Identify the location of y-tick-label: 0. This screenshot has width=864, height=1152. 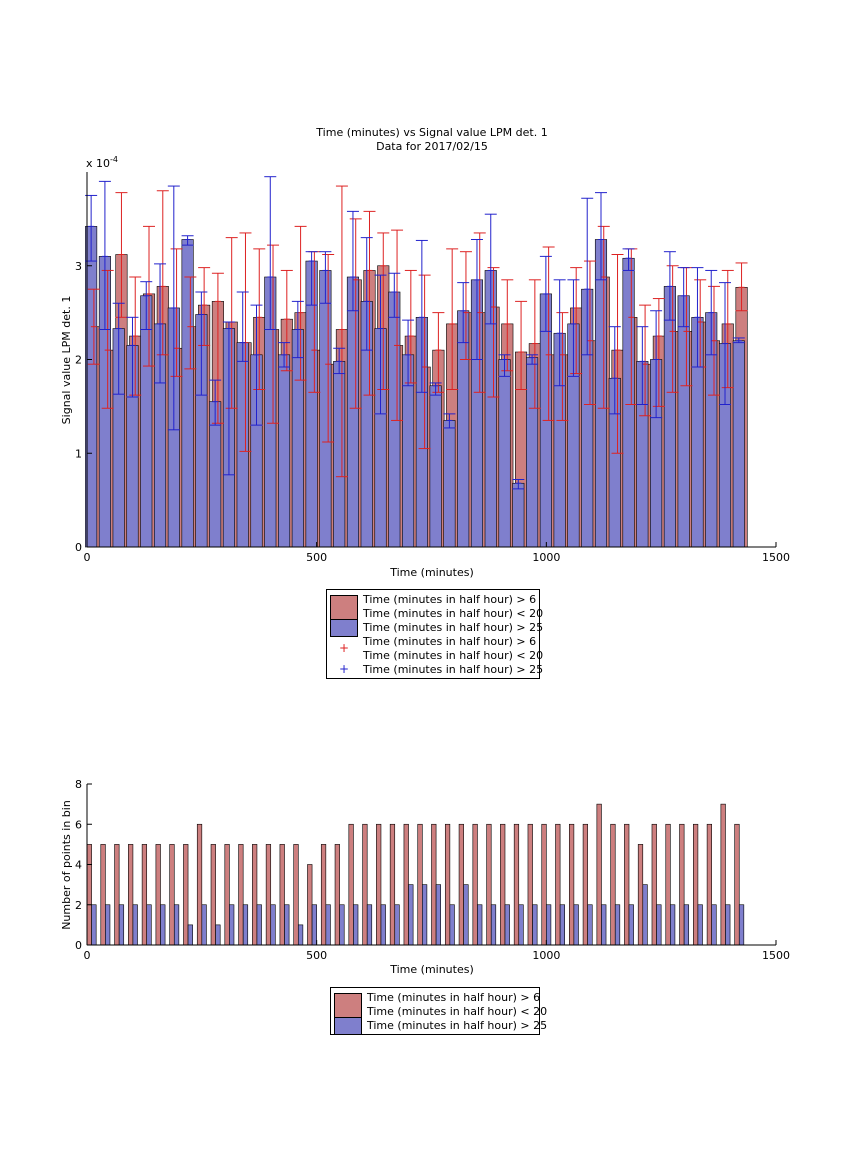
(78, 547).